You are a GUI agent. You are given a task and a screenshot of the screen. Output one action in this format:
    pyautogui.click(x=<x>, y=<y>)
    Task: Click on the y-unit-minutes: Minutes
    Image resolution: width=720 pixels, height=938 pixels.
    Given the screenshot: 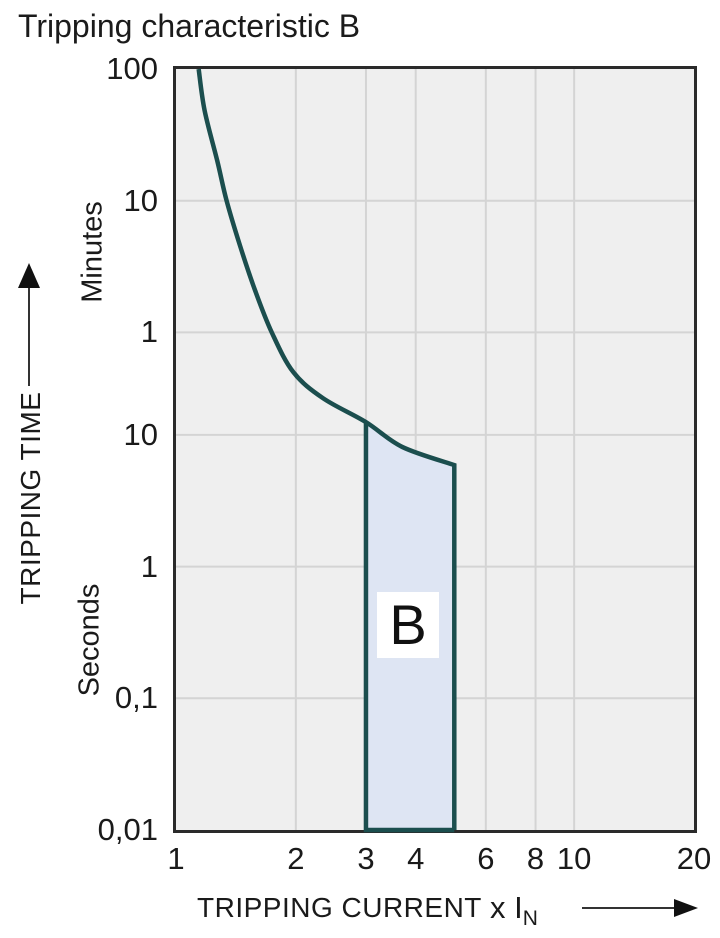 What is the action you would take?
    pyautogui.click(x=92, y=252)
    